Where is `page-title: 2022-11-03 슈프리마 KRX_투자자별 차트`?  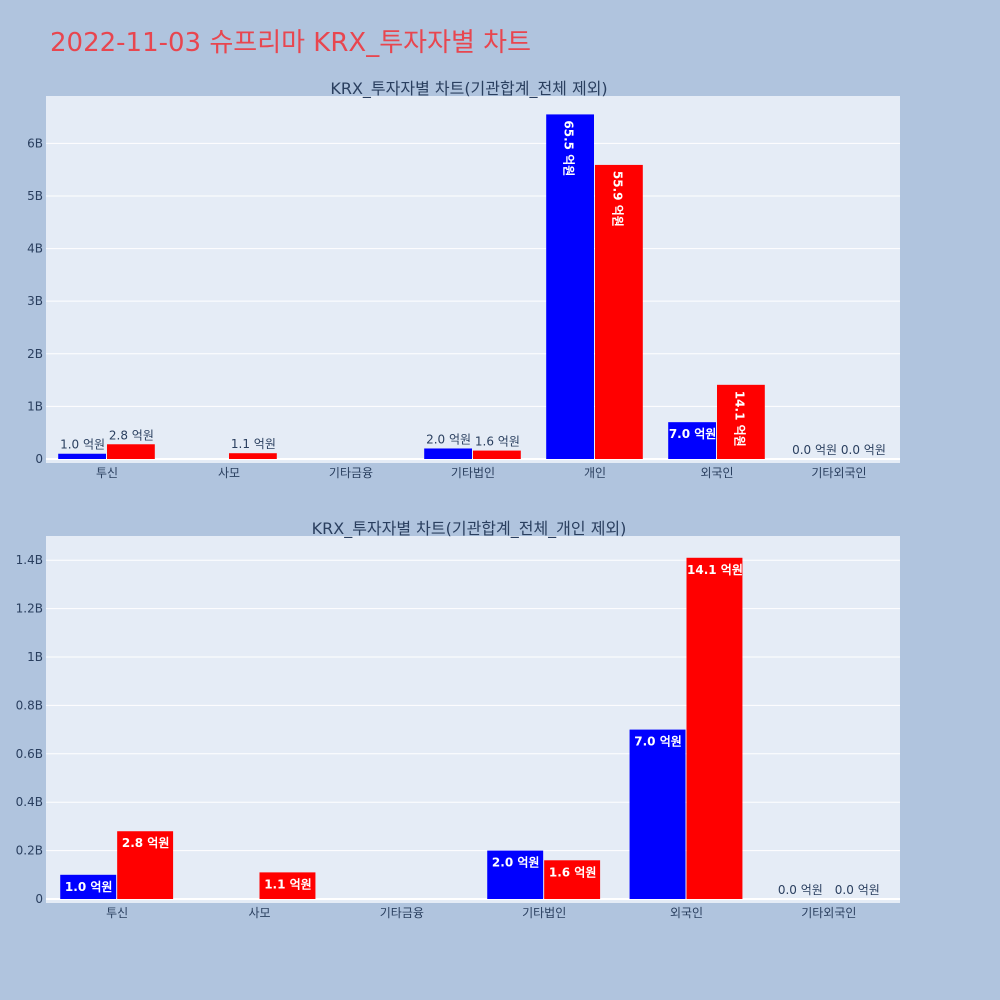 page-title: 2022-11-03 슈프리마 KRX_투자자별 차트 is located at coordinates (291, 43).